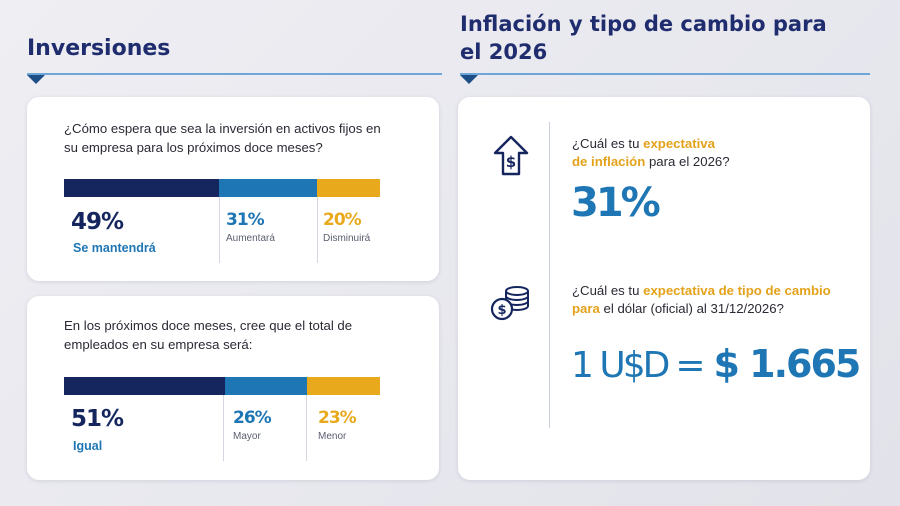 This screenshot has width=900, height=506. I want to click on investment-label-aumentara: Aumentará, so click(250, 238).